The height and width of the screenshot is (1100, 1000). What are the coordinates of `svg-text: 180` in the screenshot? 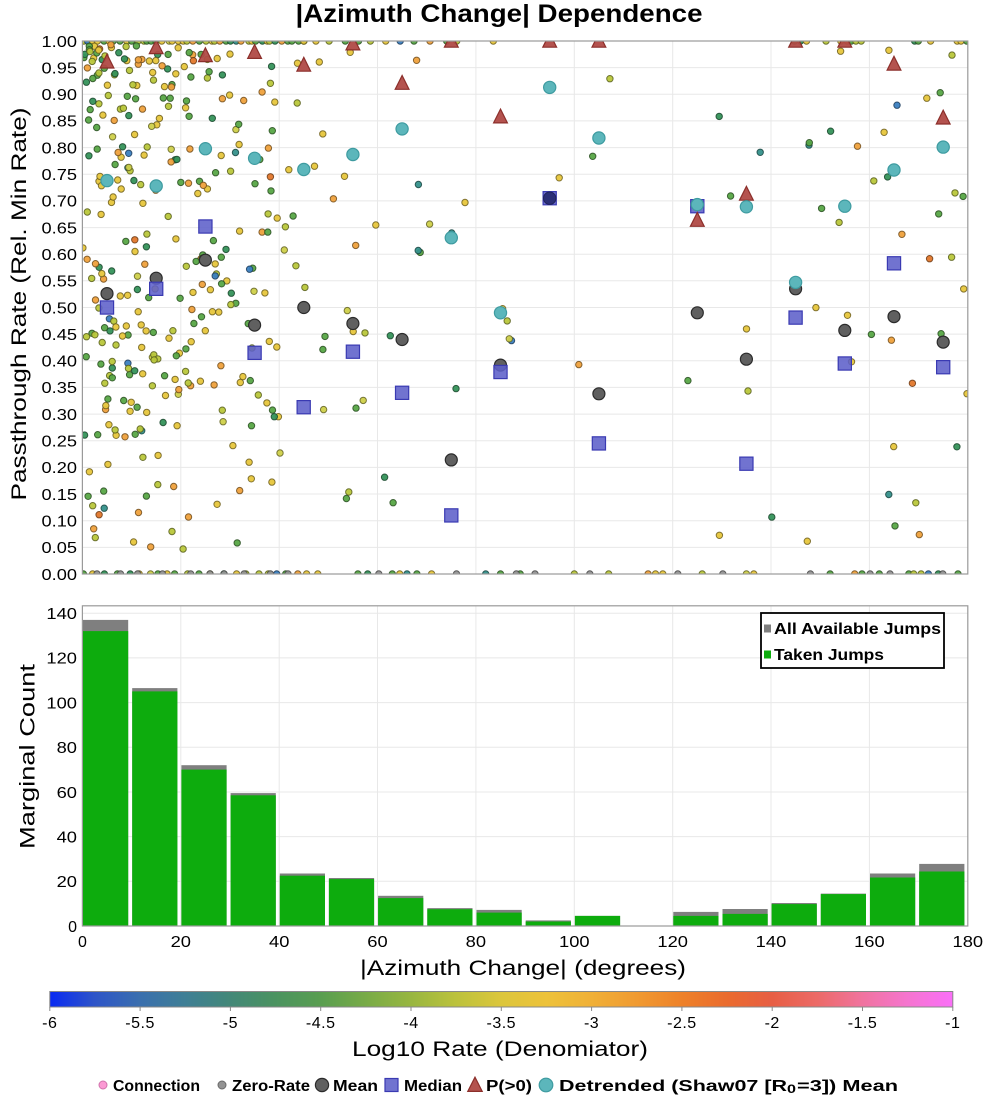 It's located at (968, 942).